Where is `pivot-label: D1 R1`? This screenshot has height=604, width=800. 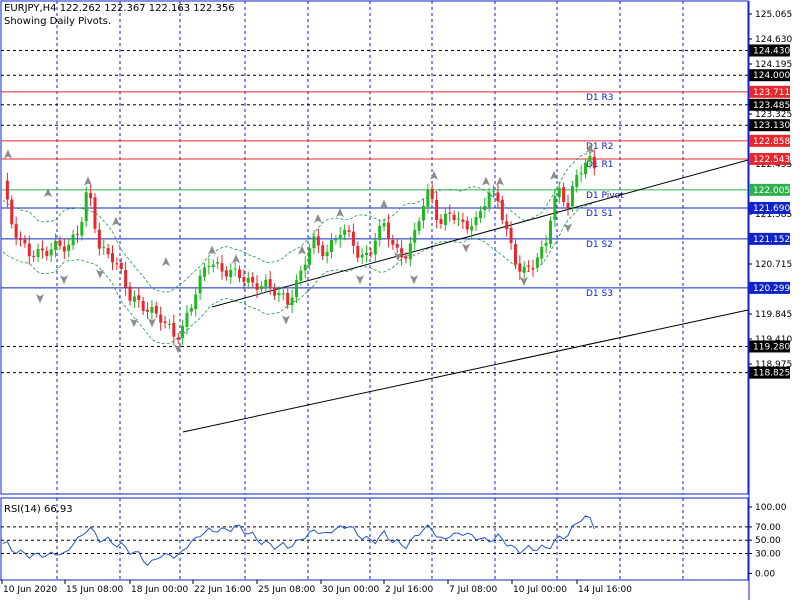
pivot-label: D1 R1 is located at coordinates (600, 165).